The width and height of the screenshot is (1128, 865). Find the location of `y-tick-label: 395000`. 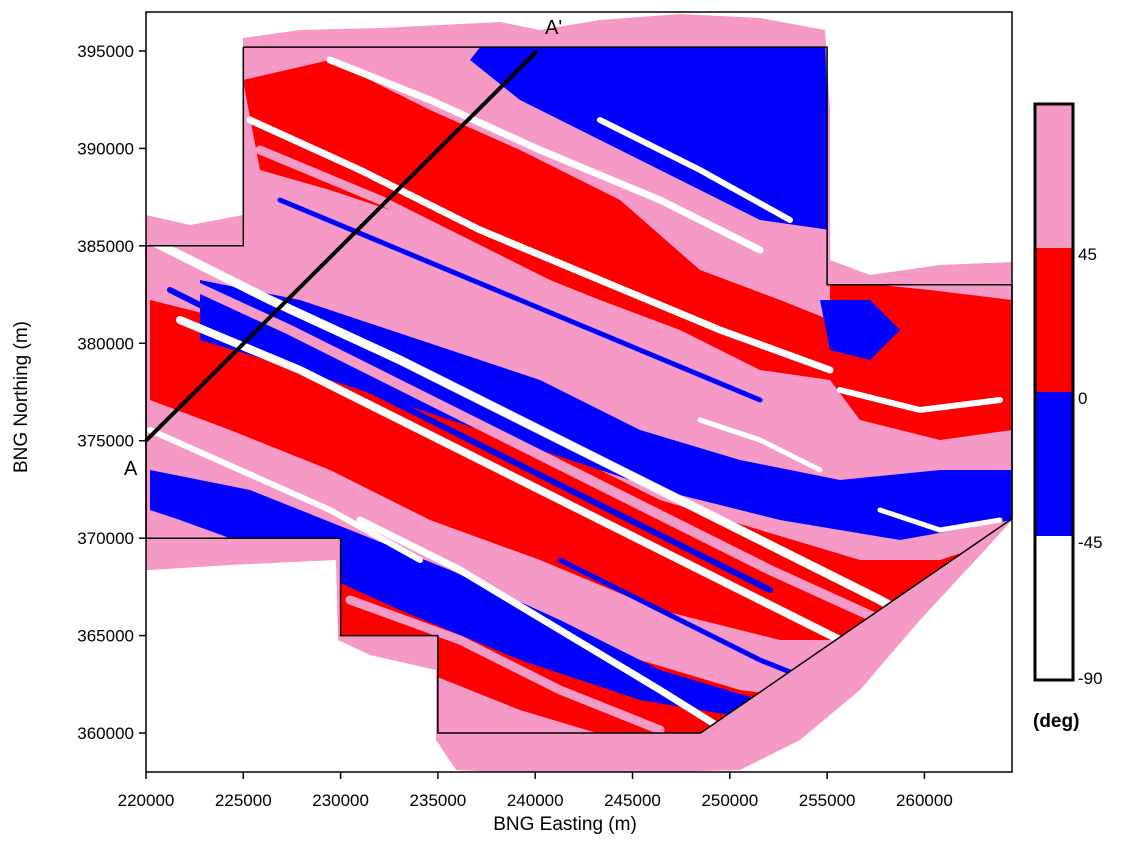

y-tick-label: 395000 is located at coordinates (105, 51).